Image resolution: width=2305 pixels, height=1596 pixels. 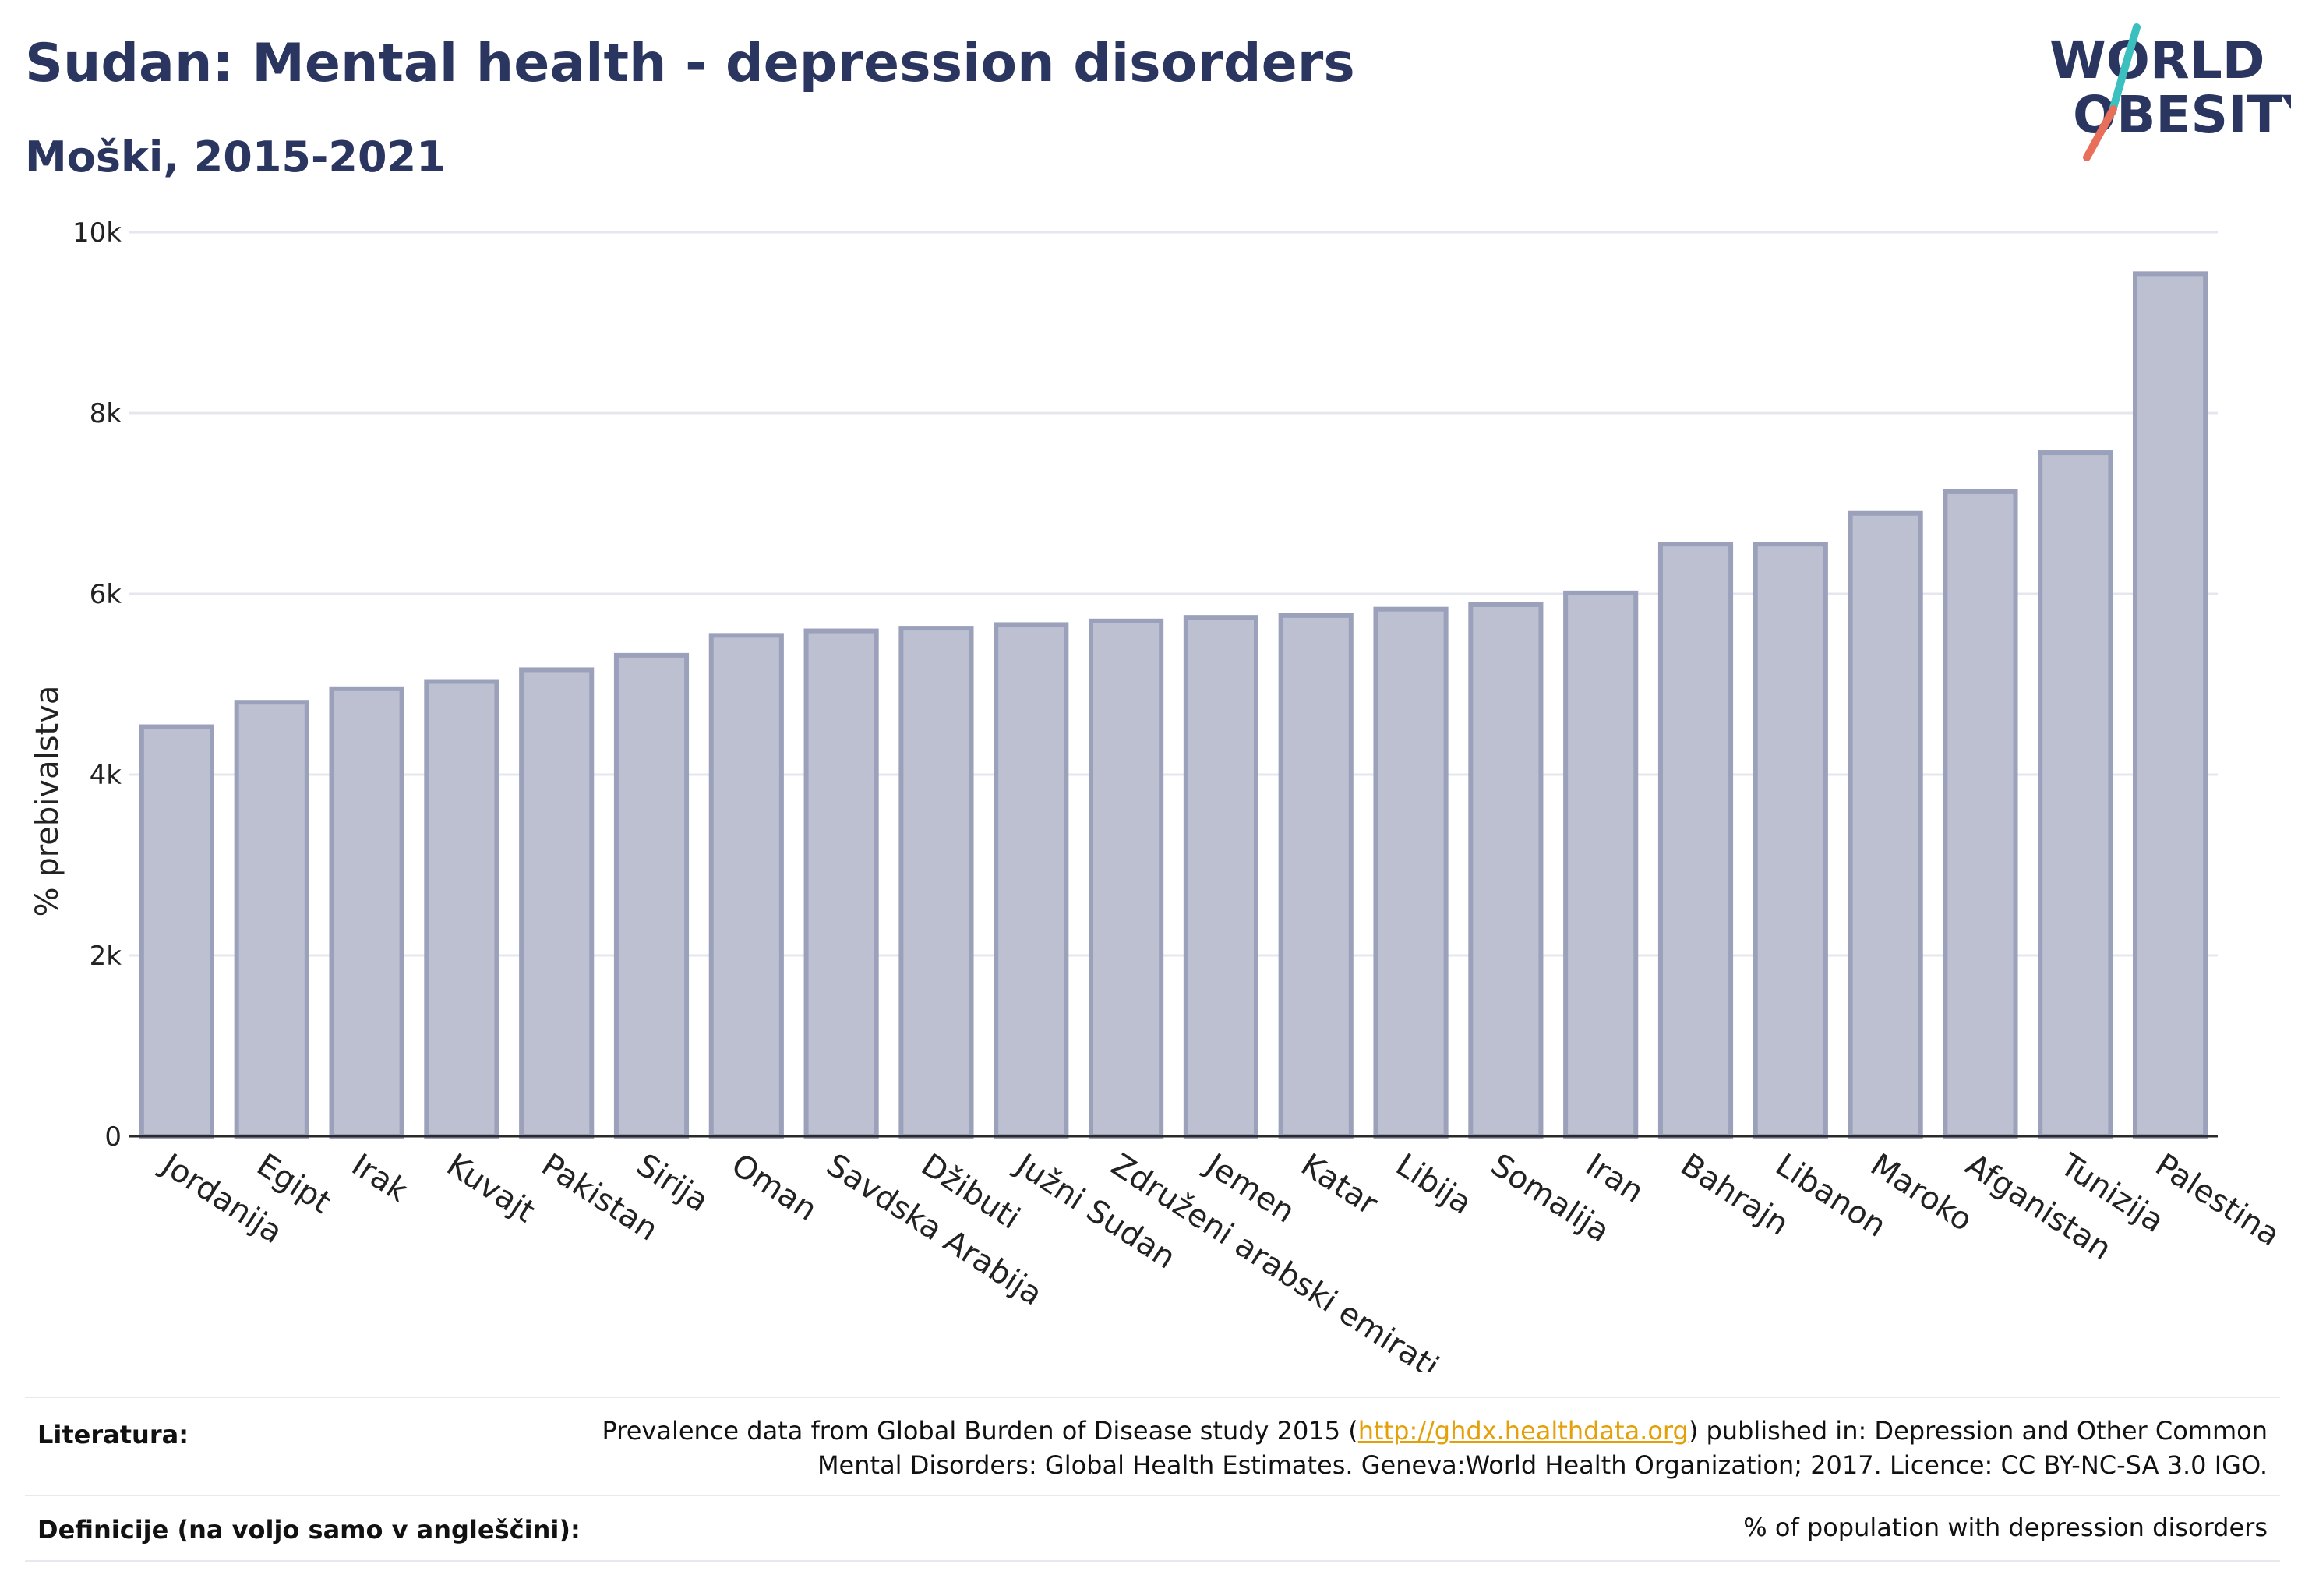 I want to click on x-tick-label: Iran, so click(x=1615, y=1178).